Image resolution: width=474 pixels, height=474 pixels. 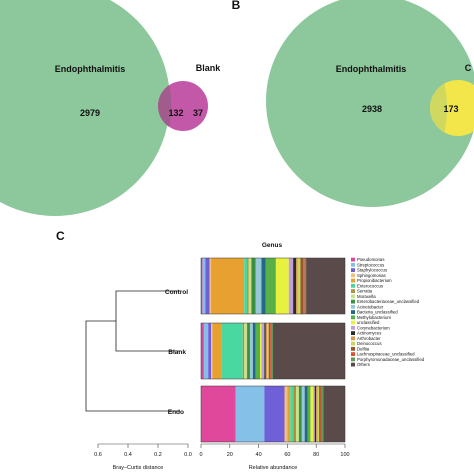 I want to click on bar-segment-endo-methylobacterium, so click(x=309, y=414).